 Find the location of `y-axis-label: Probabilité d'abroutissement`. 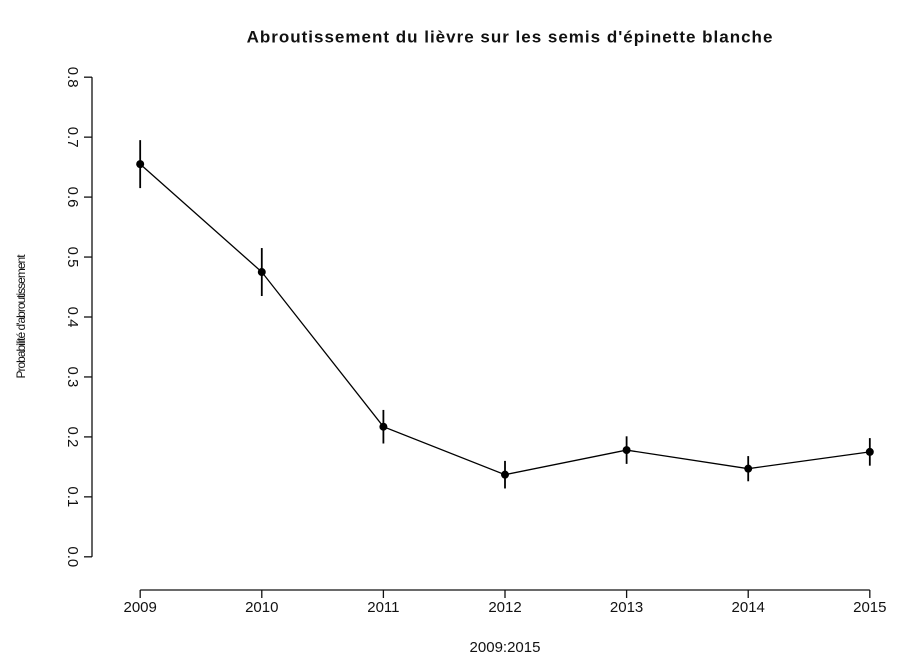

y-axis-label: Probabilité d'abroutissement is located at coordinates (21, 316).